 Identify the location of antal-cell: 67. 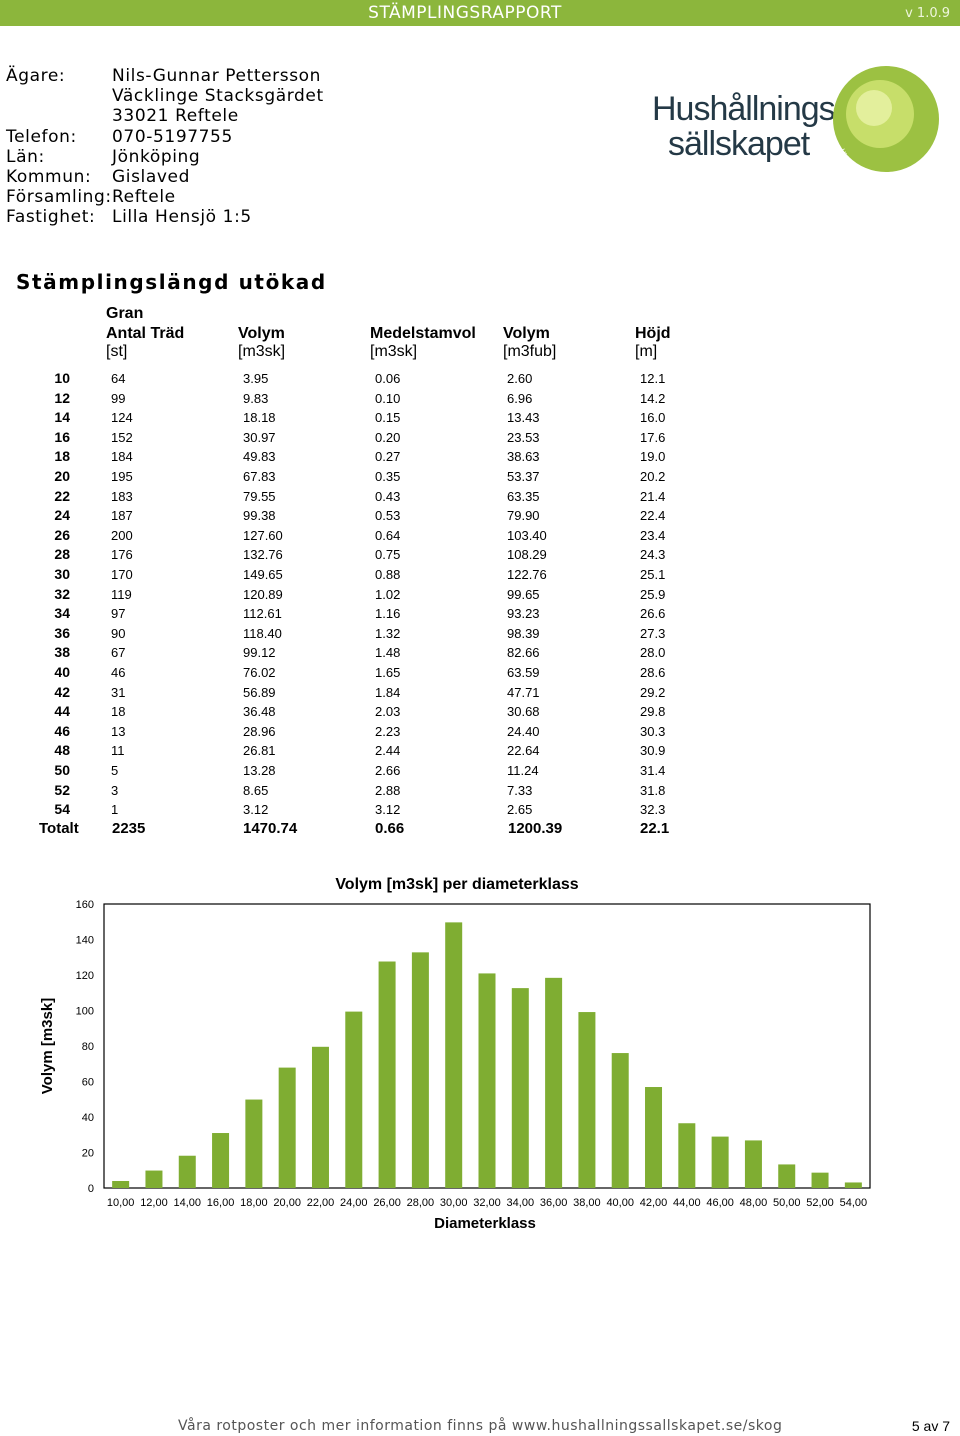
(118, 653).